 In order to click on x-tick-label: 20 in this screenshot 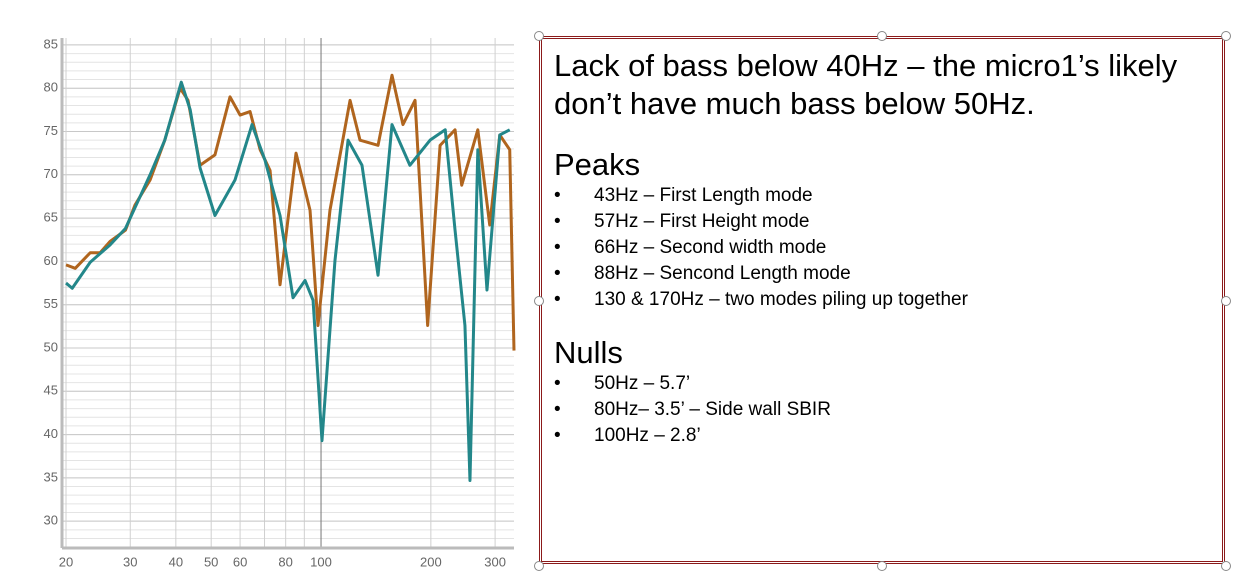, I will do `click(66, 561)`.